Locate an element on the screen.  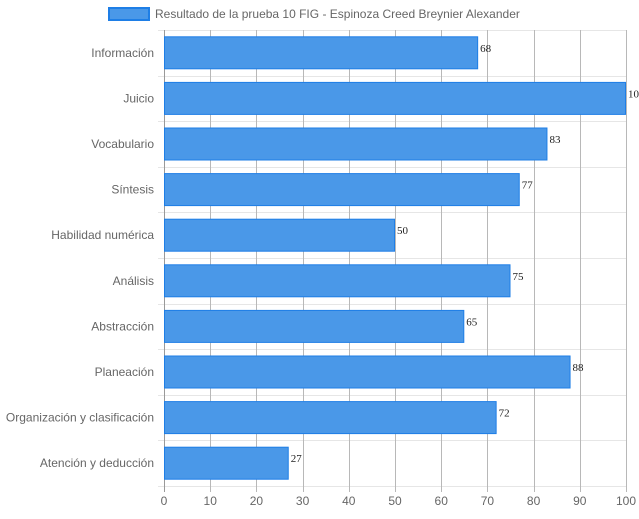
y-category-label: Organización y clasificación is located at coordinates (80, 418).